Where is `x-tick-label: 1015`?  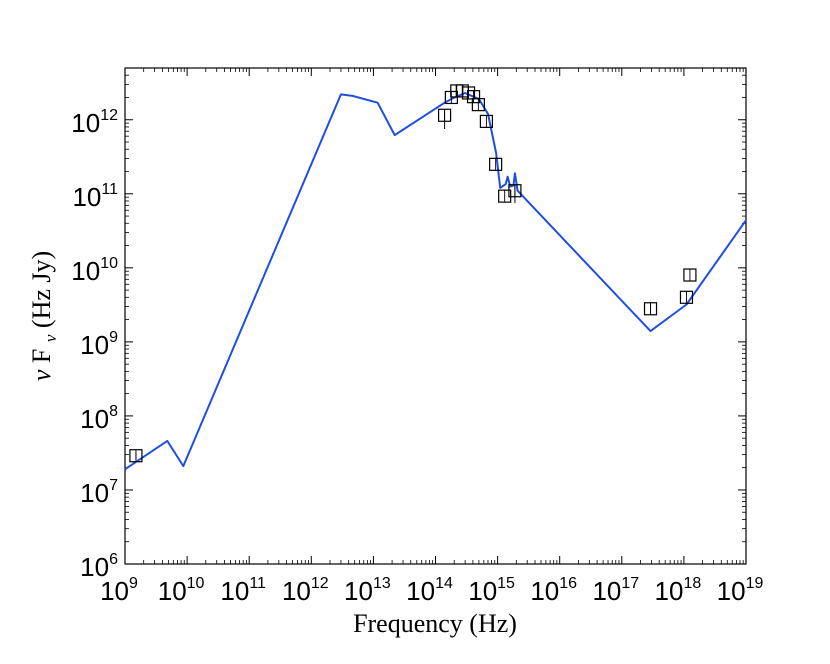 x-tick-label: 1015 is located at coordinates (491, 590).